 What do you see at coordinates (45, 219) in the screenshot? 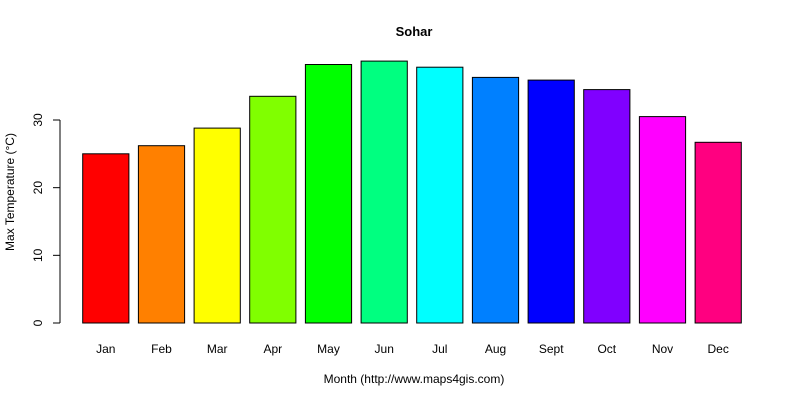
I see `y-axis-ticks: 0 10 20 30` at bounding box center [45, 219].